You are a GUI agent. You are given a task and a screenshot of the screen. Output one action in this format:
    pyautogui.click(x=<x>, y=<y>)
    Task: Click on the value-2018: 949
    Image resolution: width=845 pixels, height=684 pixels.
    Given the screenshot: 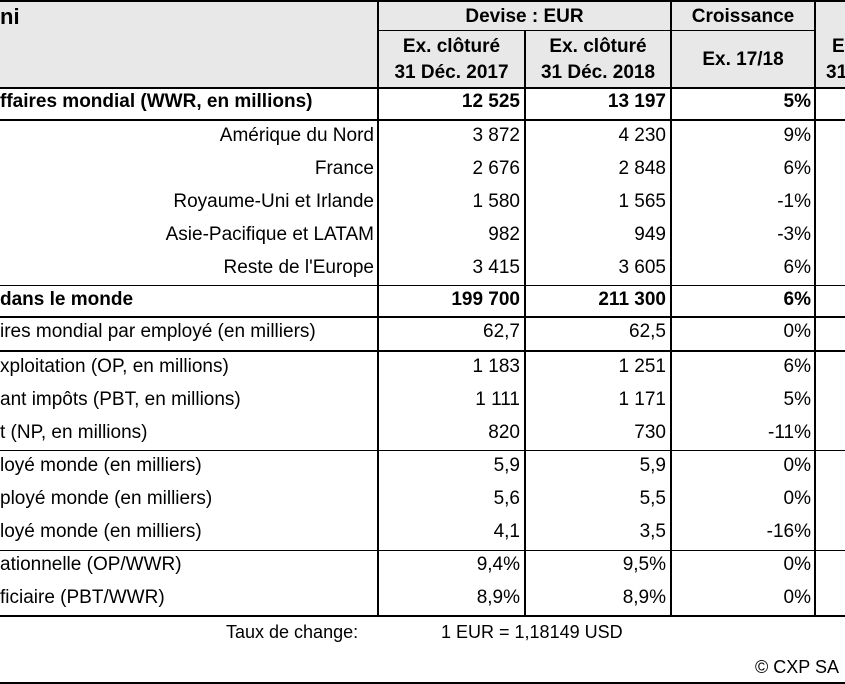 What is the action you would take?
    pyautogui.click(x=650, y=235)
    